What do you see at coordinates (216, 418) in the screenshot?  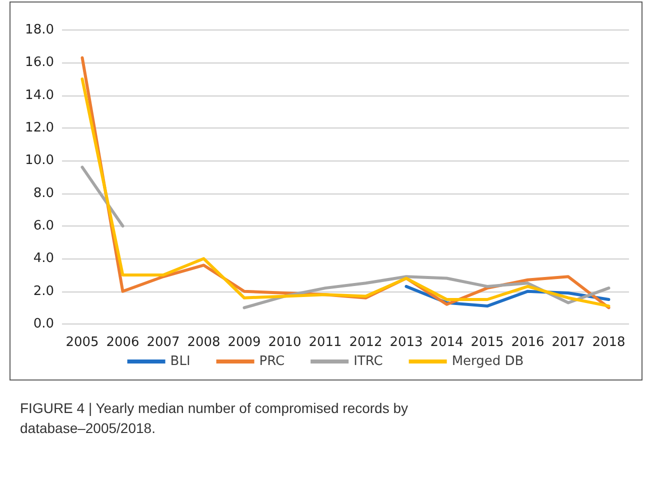 I see `caption: FIGURE 4 | Yearly median number of compromised records by database–2005/2018.` at bounding box center [216, 418].